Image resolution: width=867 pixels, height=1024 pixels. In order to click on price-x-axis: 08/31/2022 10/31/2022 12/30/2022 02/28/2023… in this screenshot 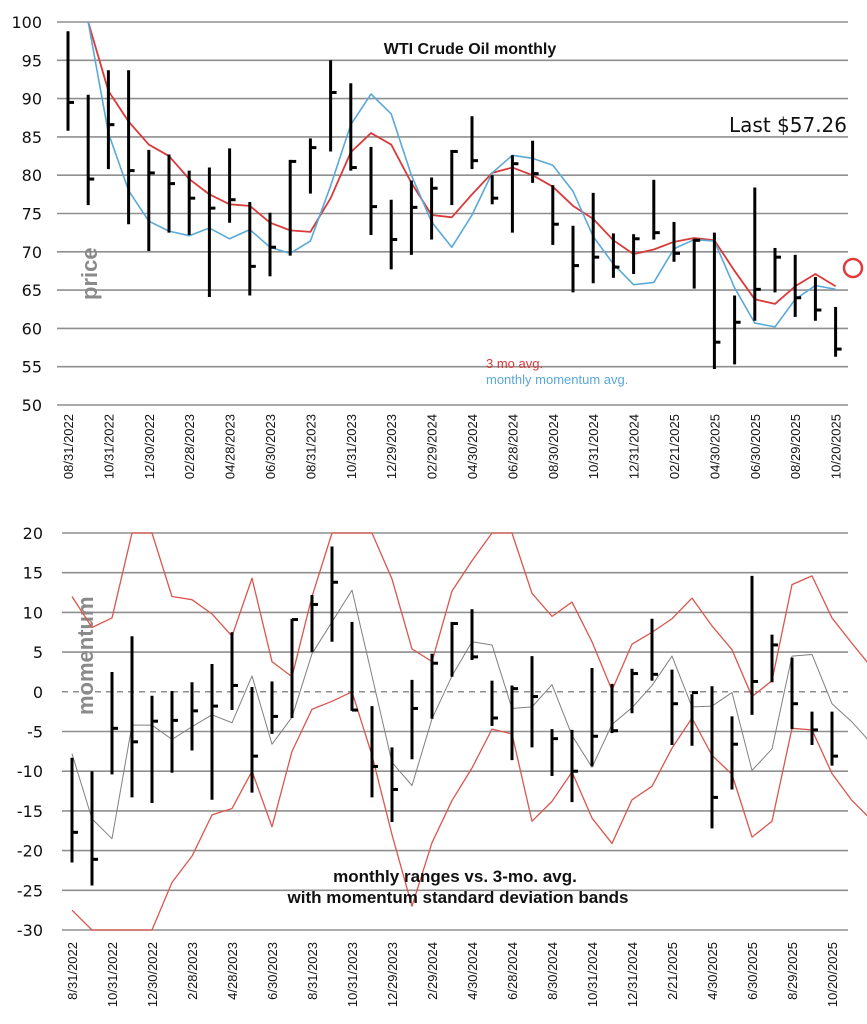, I will do `click(452, 446)`.